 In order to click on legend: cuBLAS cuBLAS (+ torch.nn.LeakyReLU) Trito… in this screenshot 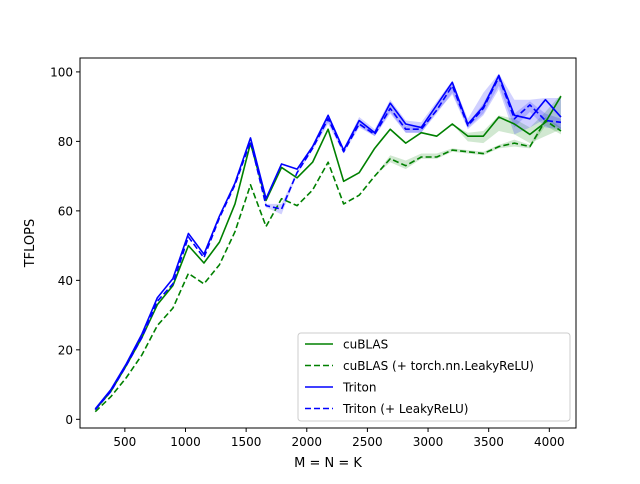, I will do `click(434, 377)`.